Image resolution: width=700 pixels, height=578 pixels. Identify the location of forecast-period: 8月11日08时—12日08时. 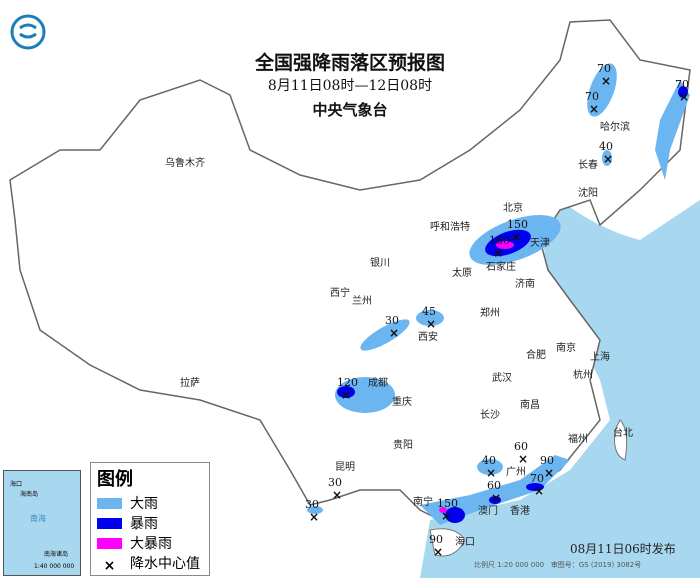
(350, 86).